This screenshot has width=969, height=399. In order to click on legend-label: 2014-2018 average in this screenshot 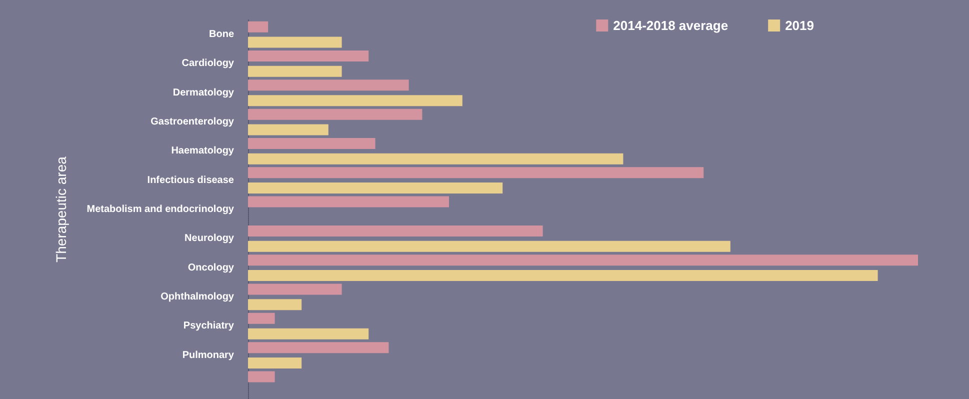, I will do `click(670, 25)`.